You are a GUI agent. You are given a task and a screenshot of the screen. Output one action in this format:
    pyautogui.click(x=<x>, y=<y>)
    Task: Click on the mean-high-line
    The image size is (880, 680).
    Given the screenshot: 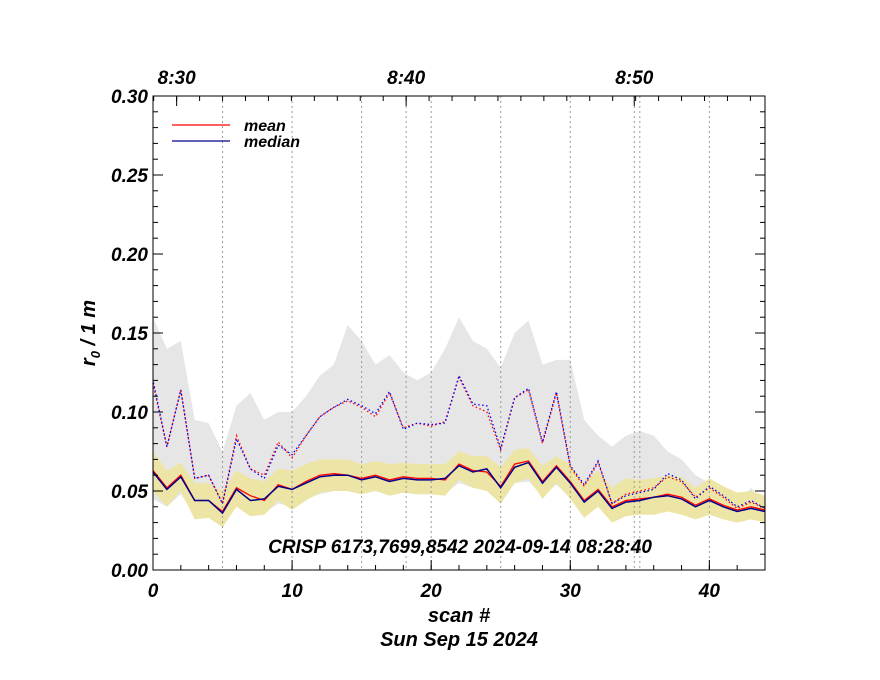 What is the action you would take?
    pyautogui.click(x=459, y=442)
    